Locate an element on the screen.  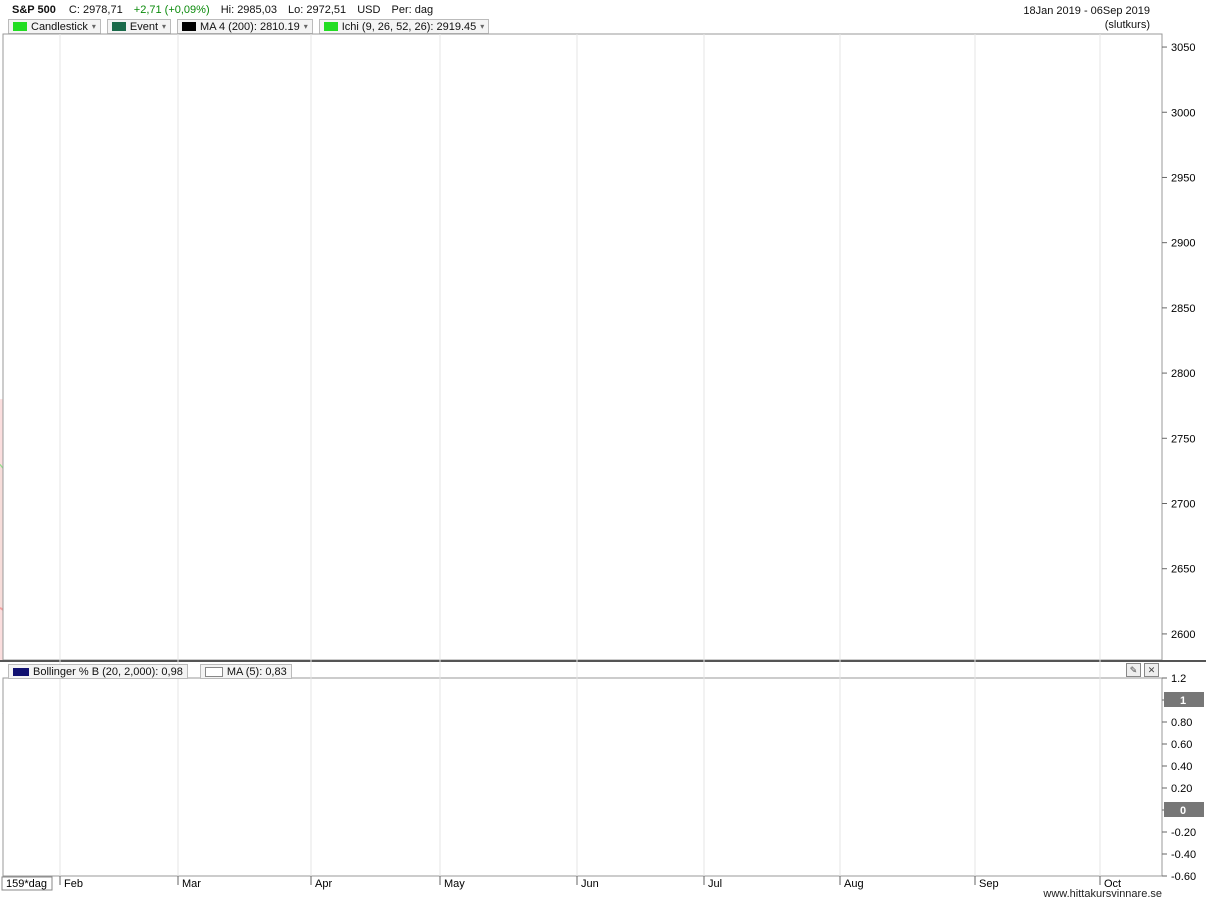
date-range-label: 18Jan 2019 - 06Sep 2019 is located at coordinates (1086, 11).